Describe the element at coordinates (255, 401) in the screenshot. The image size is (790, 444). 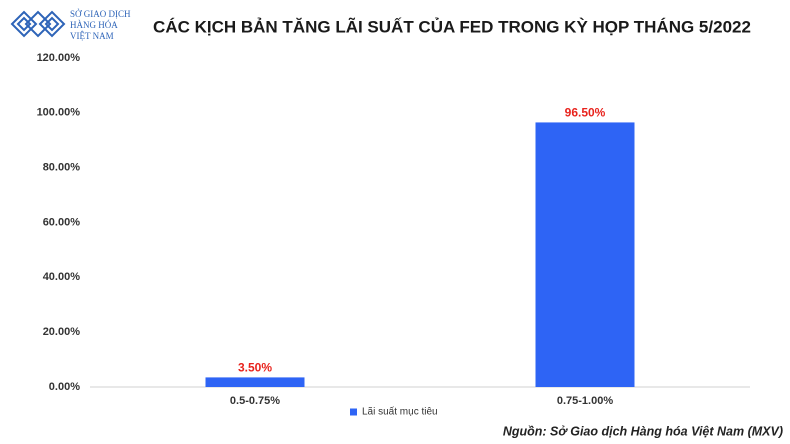
I see `x-tick-label: 0.5-0.75%` at that location.